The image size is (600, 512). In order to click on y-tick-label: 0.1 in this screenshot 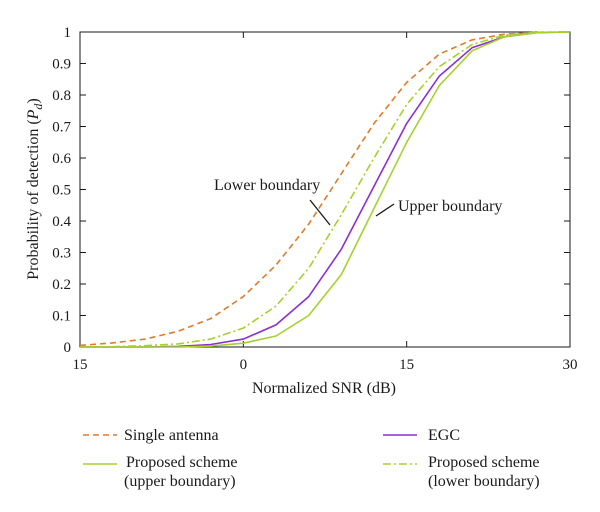, I will do `click(61, 317)`.